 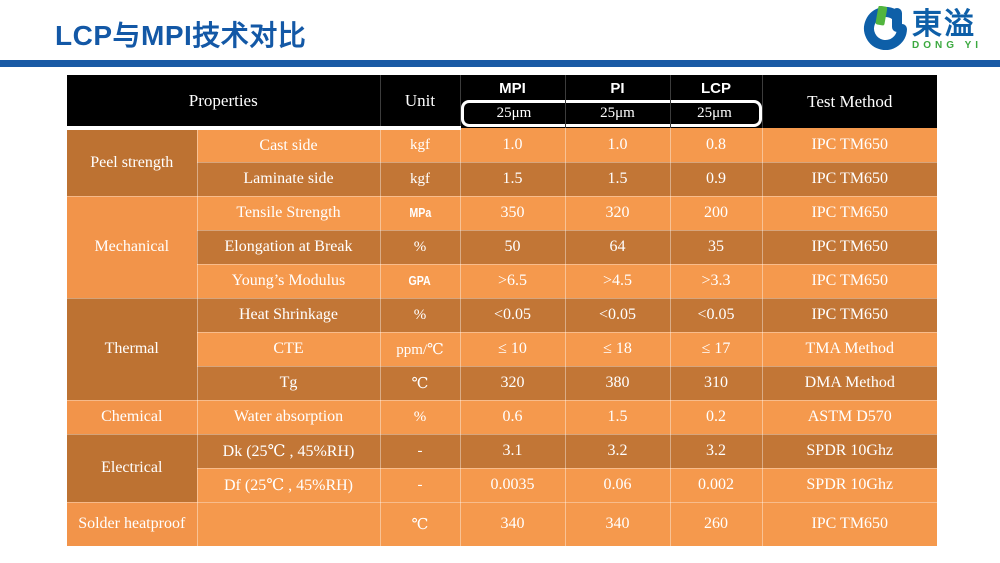 What do you see at coordinates (513, 417) in the screenshot?
I see `cell-value-mpi: 0.6` at bounding box center [513, 417].